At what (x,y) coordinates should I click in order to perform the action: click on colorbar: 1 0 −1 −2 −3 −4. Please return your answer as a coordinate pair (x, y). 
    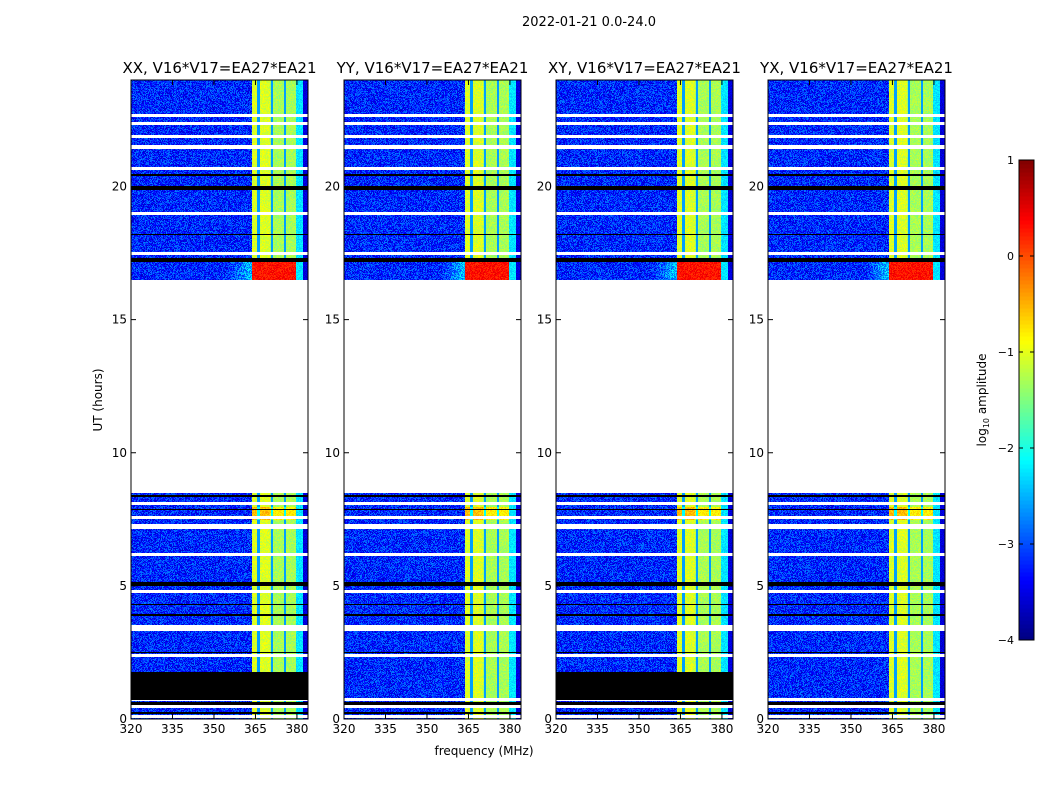
    Looking at the image, I should click on (1016, 400).